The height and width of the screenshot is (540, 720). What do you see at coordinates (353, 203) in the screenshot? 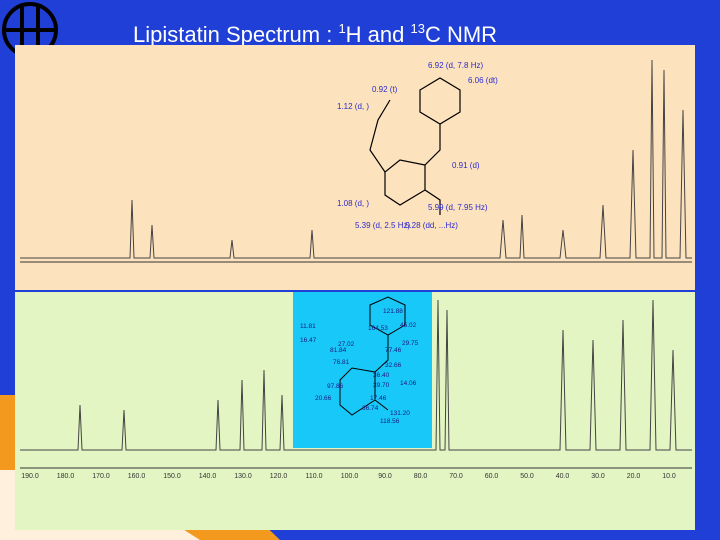
I see `h-annotation: 1.08 (d, )` at bounding box center [353, 203].